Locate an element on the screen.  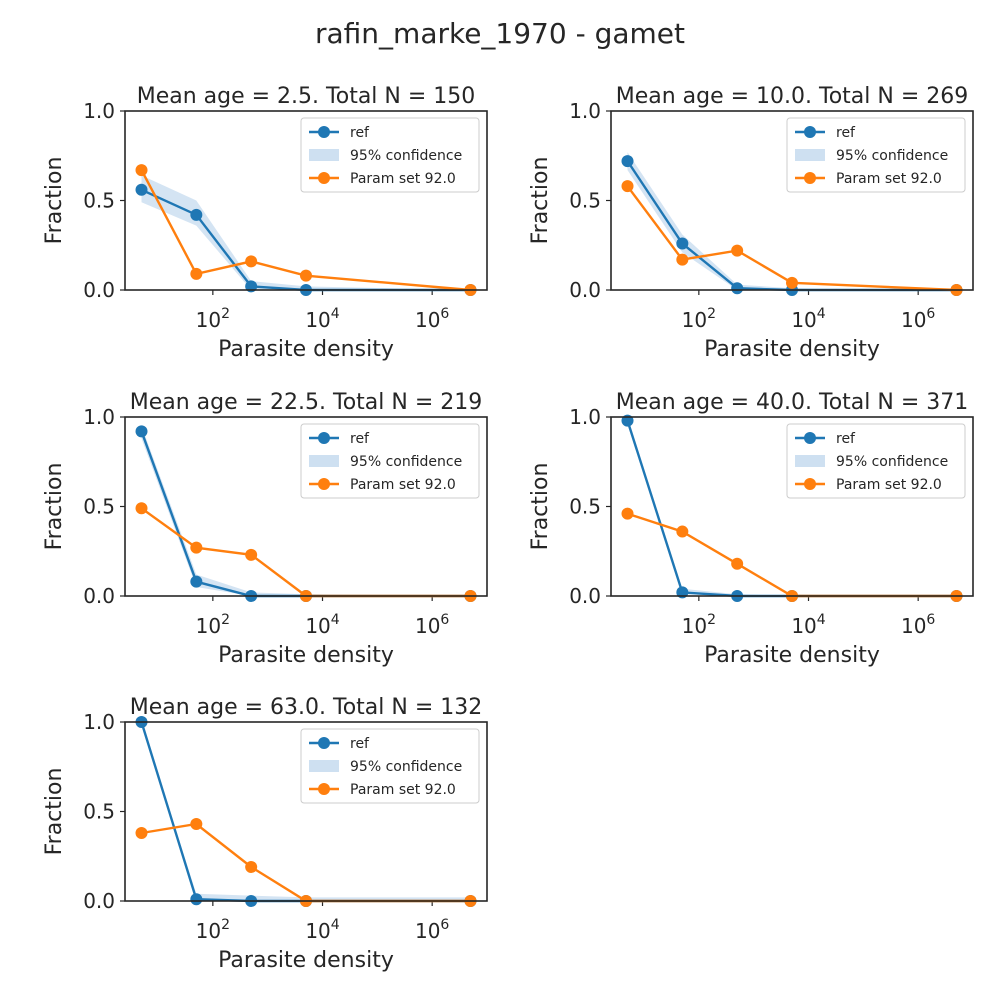
confidence-band is located at coordinates (306, 232).